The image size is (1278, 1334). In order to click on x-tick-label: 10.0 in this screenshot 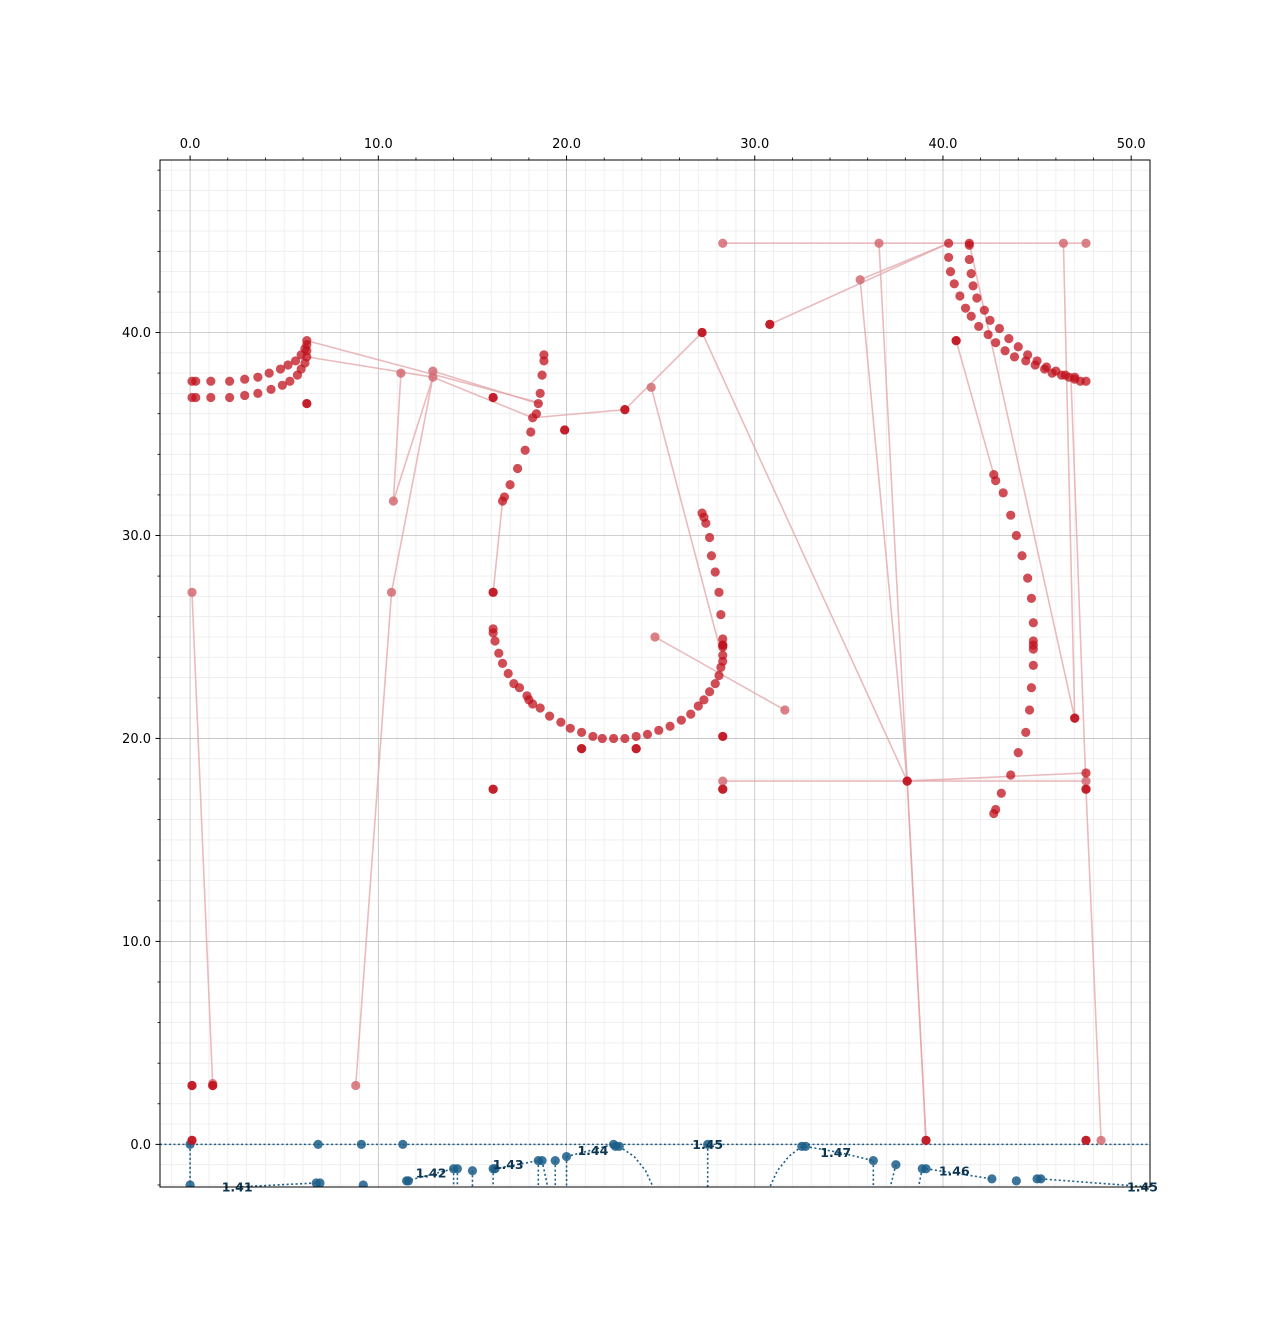, I will do `click(378, 144)`.